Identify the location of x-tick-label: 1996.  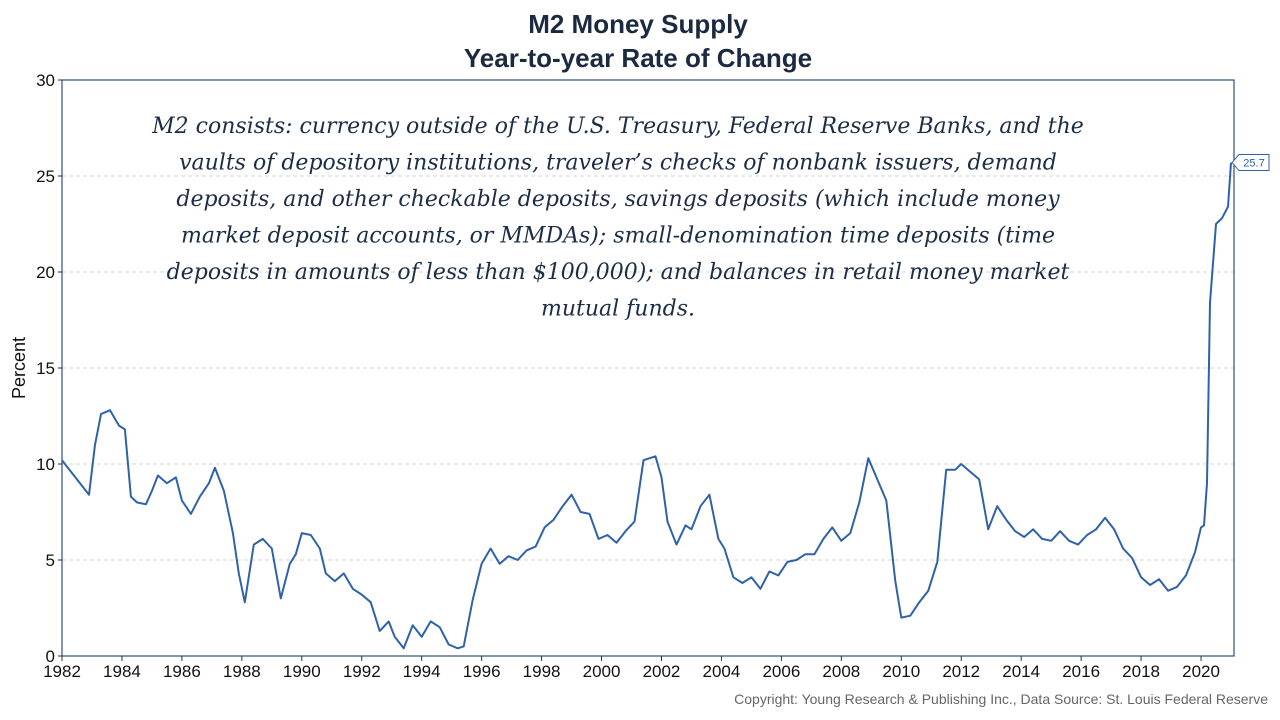
(482, 671).